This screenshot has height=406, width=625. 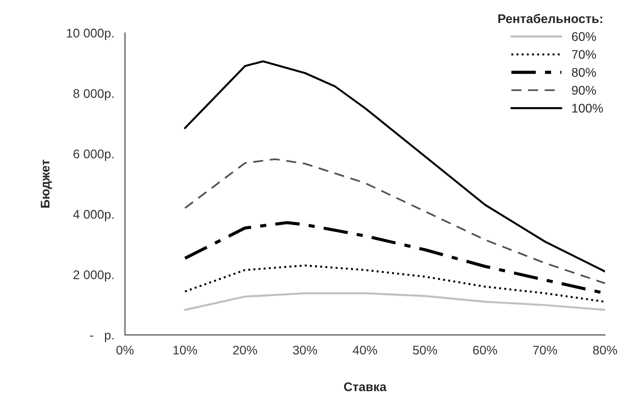 I want to click on x-tick-label: 80%, so click(x=605, y=350).